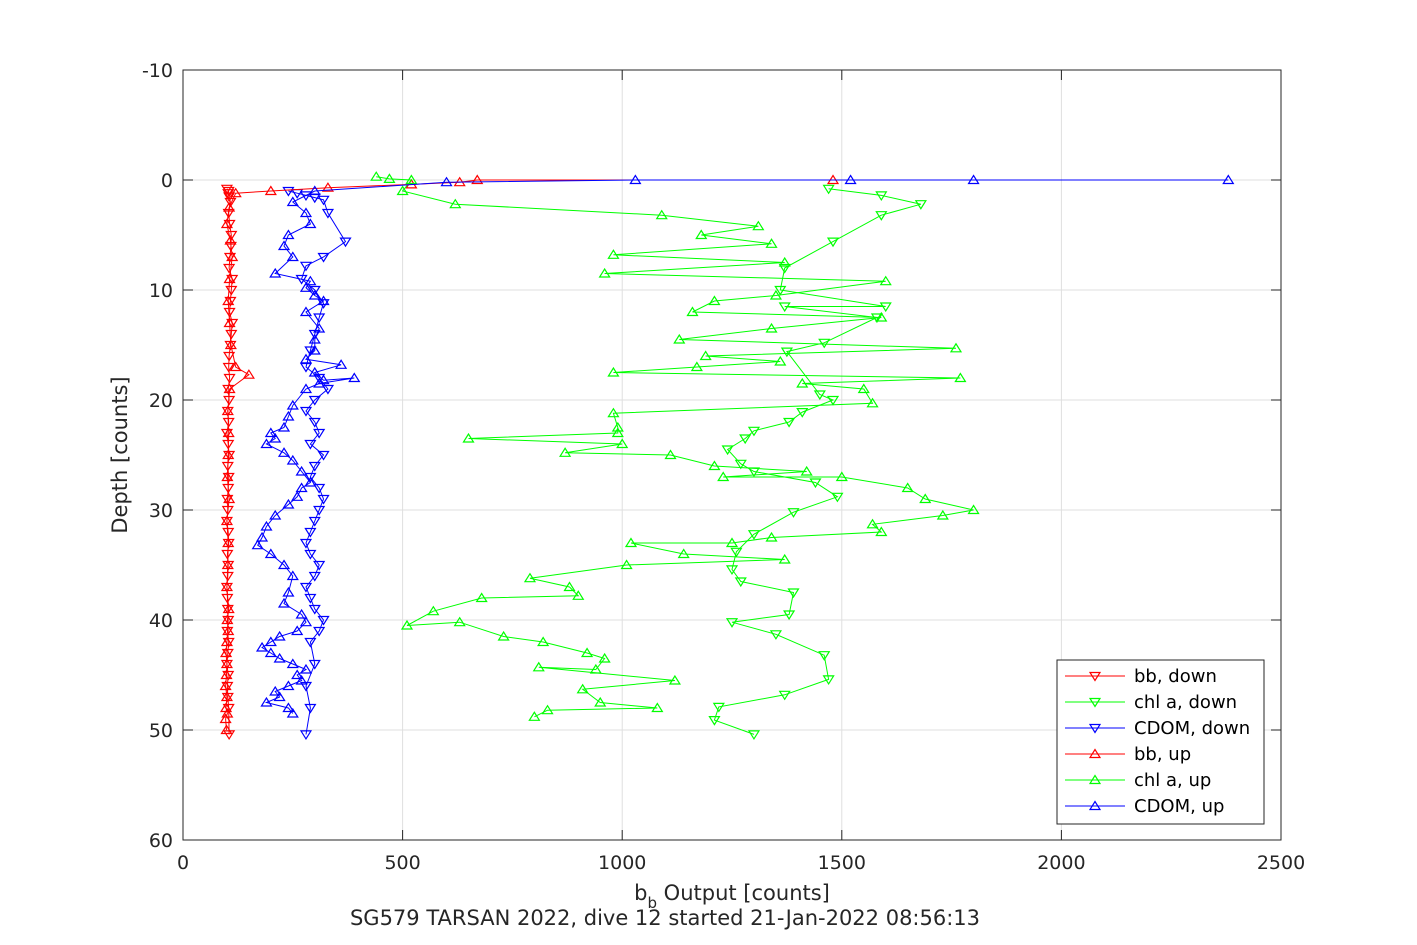 This screenshot has height=945, width=1417. I want to click on y-tick-label: 50, so click(161, 731).